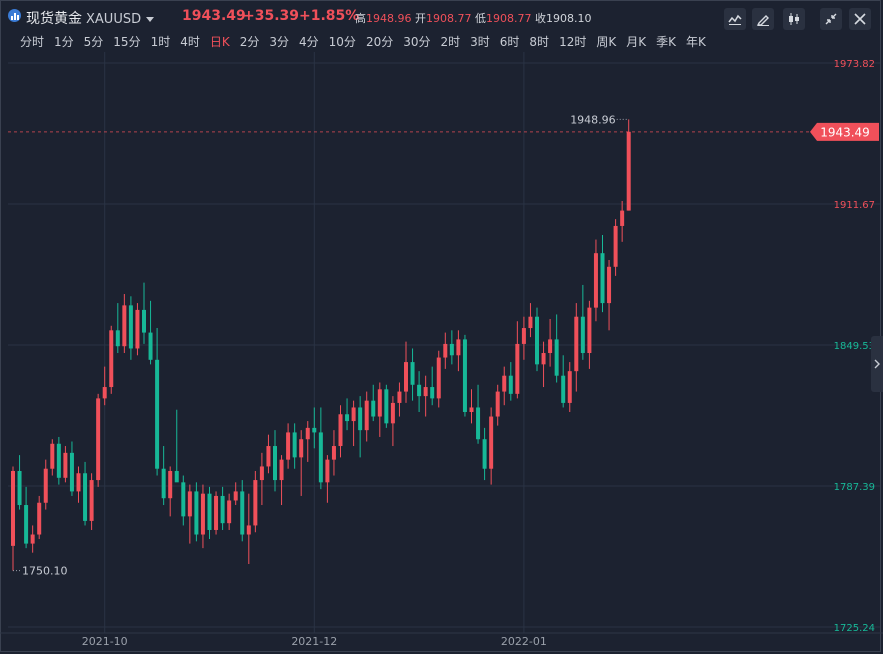 This screenshot has width=883, height=654. I want to click on period-tab: 季K, so click(666, 42).